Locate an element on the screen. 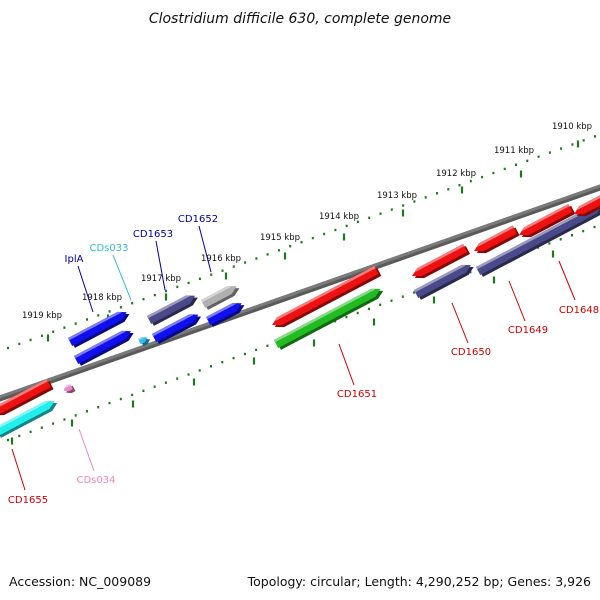  gene-arrow-red-long is located at coordinates (327, 296).